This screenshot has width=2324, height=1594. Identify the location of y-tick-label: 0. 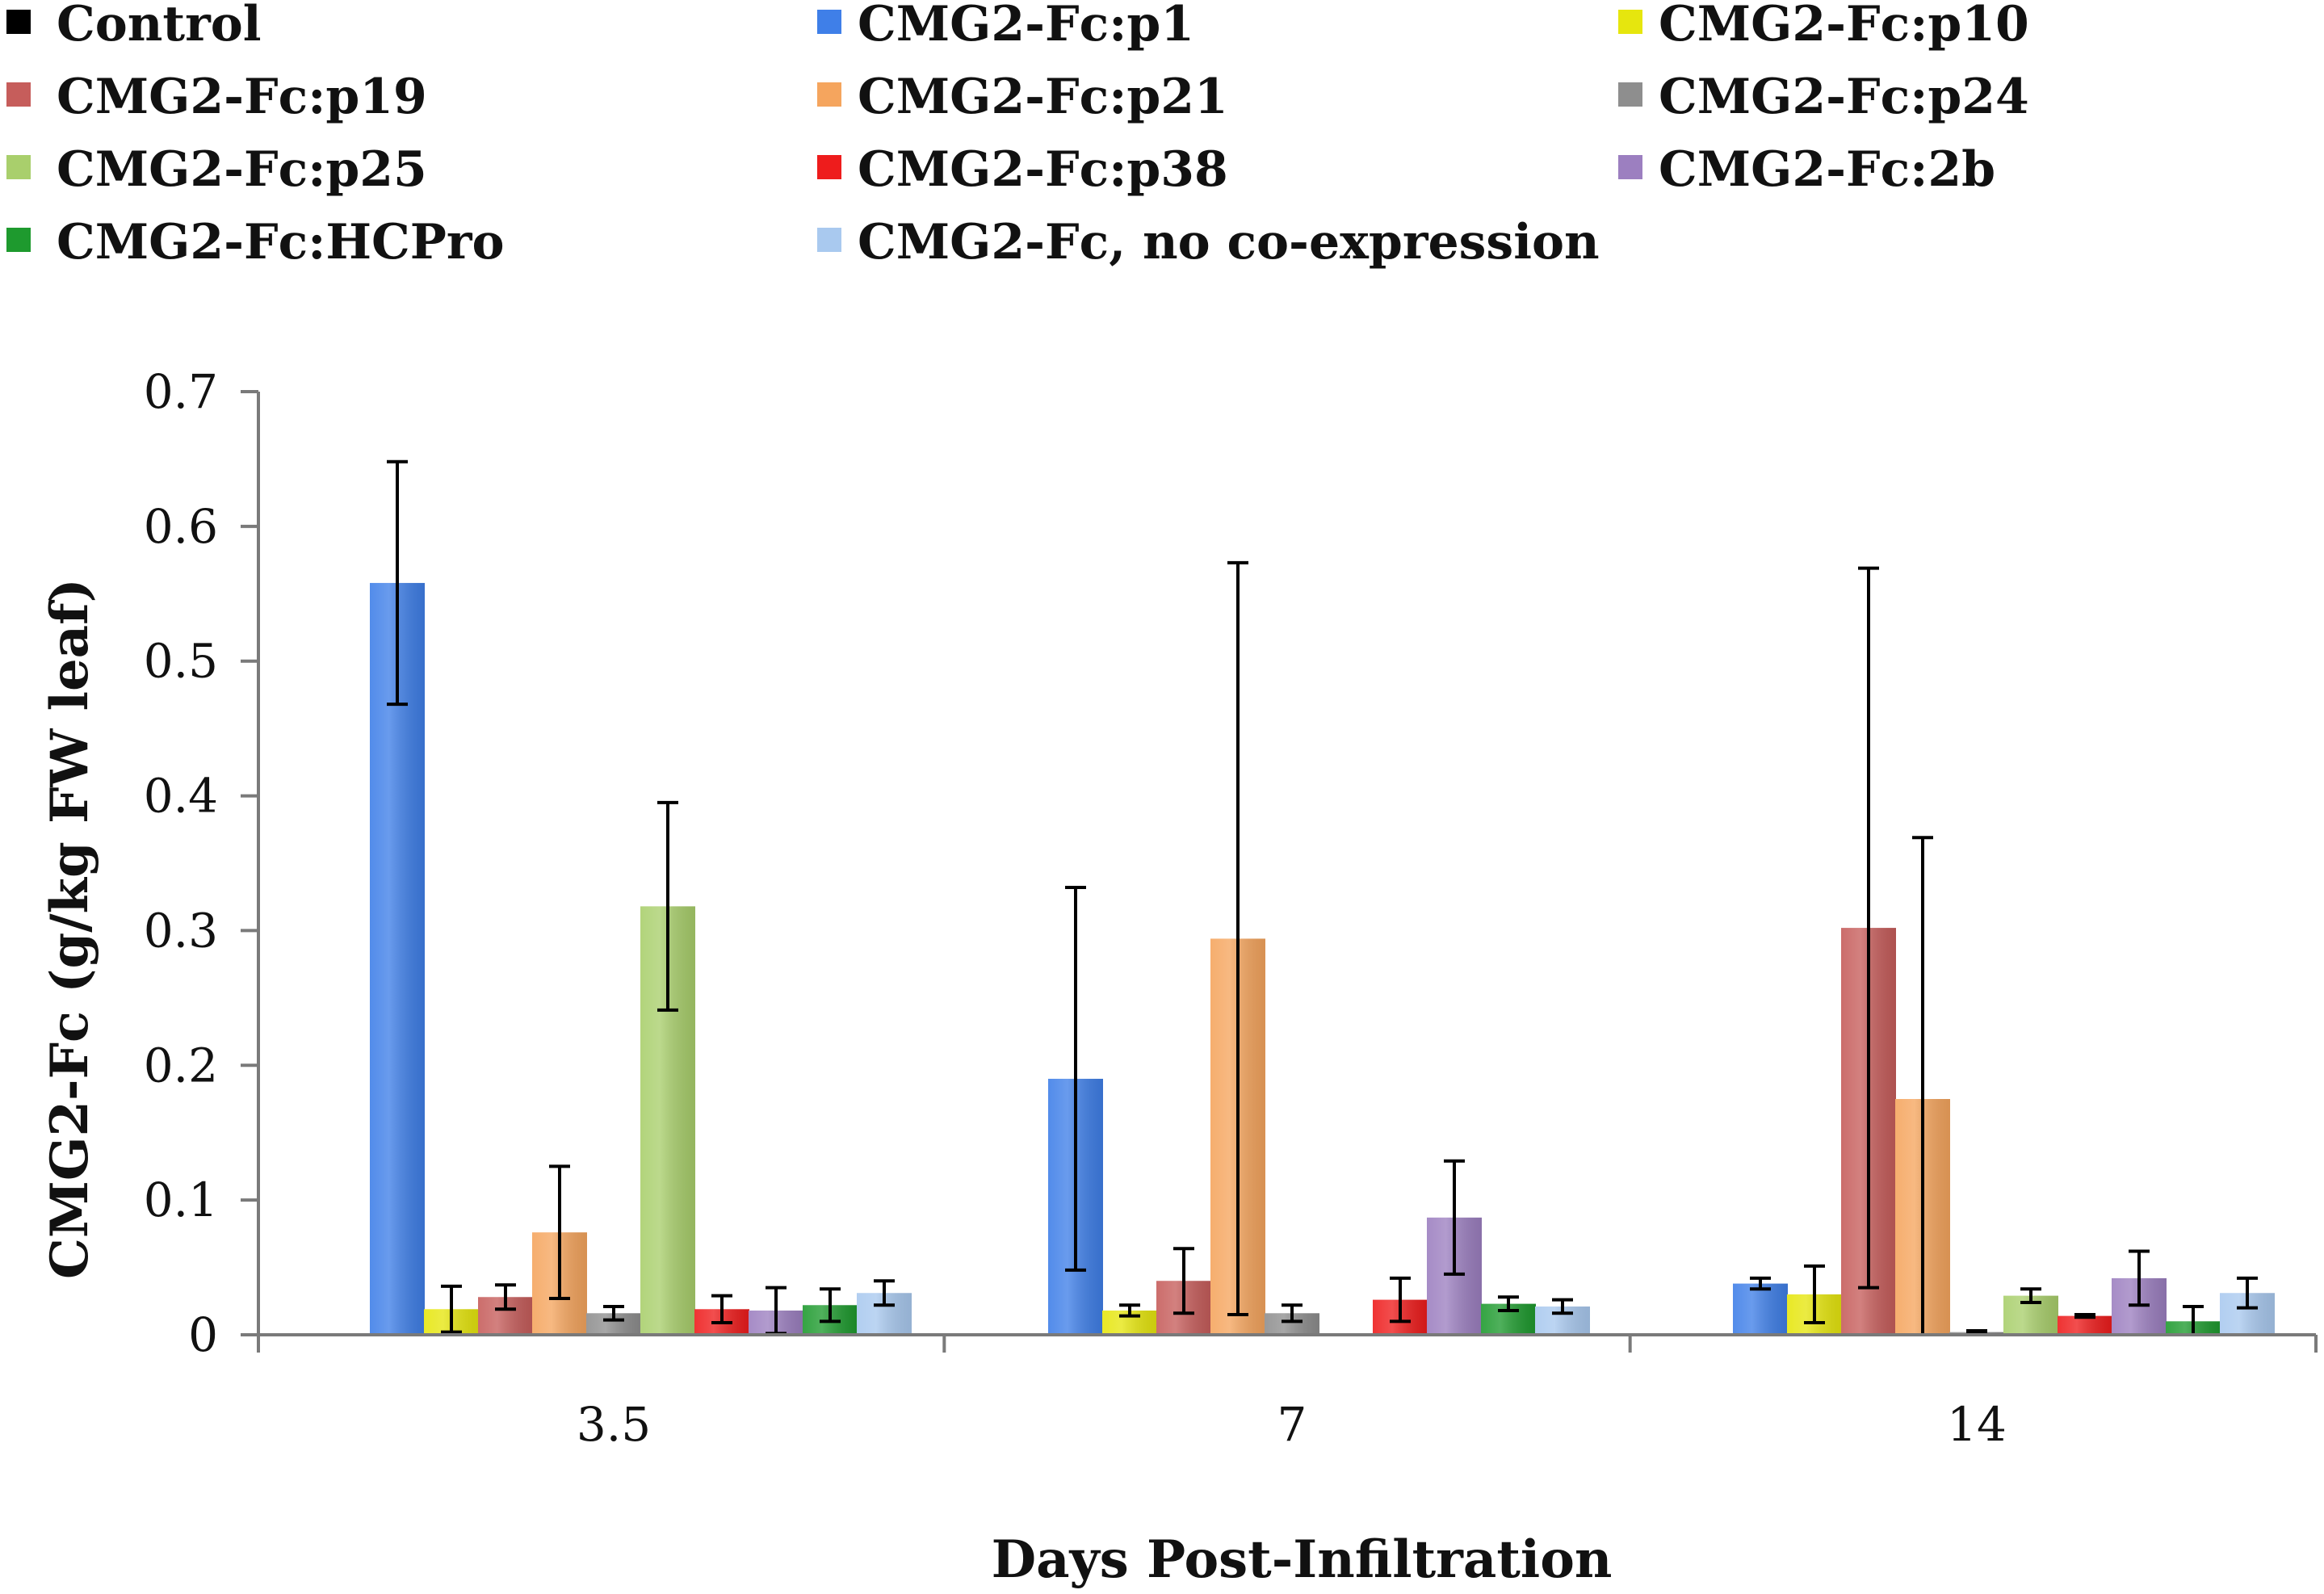
(203, 1334).